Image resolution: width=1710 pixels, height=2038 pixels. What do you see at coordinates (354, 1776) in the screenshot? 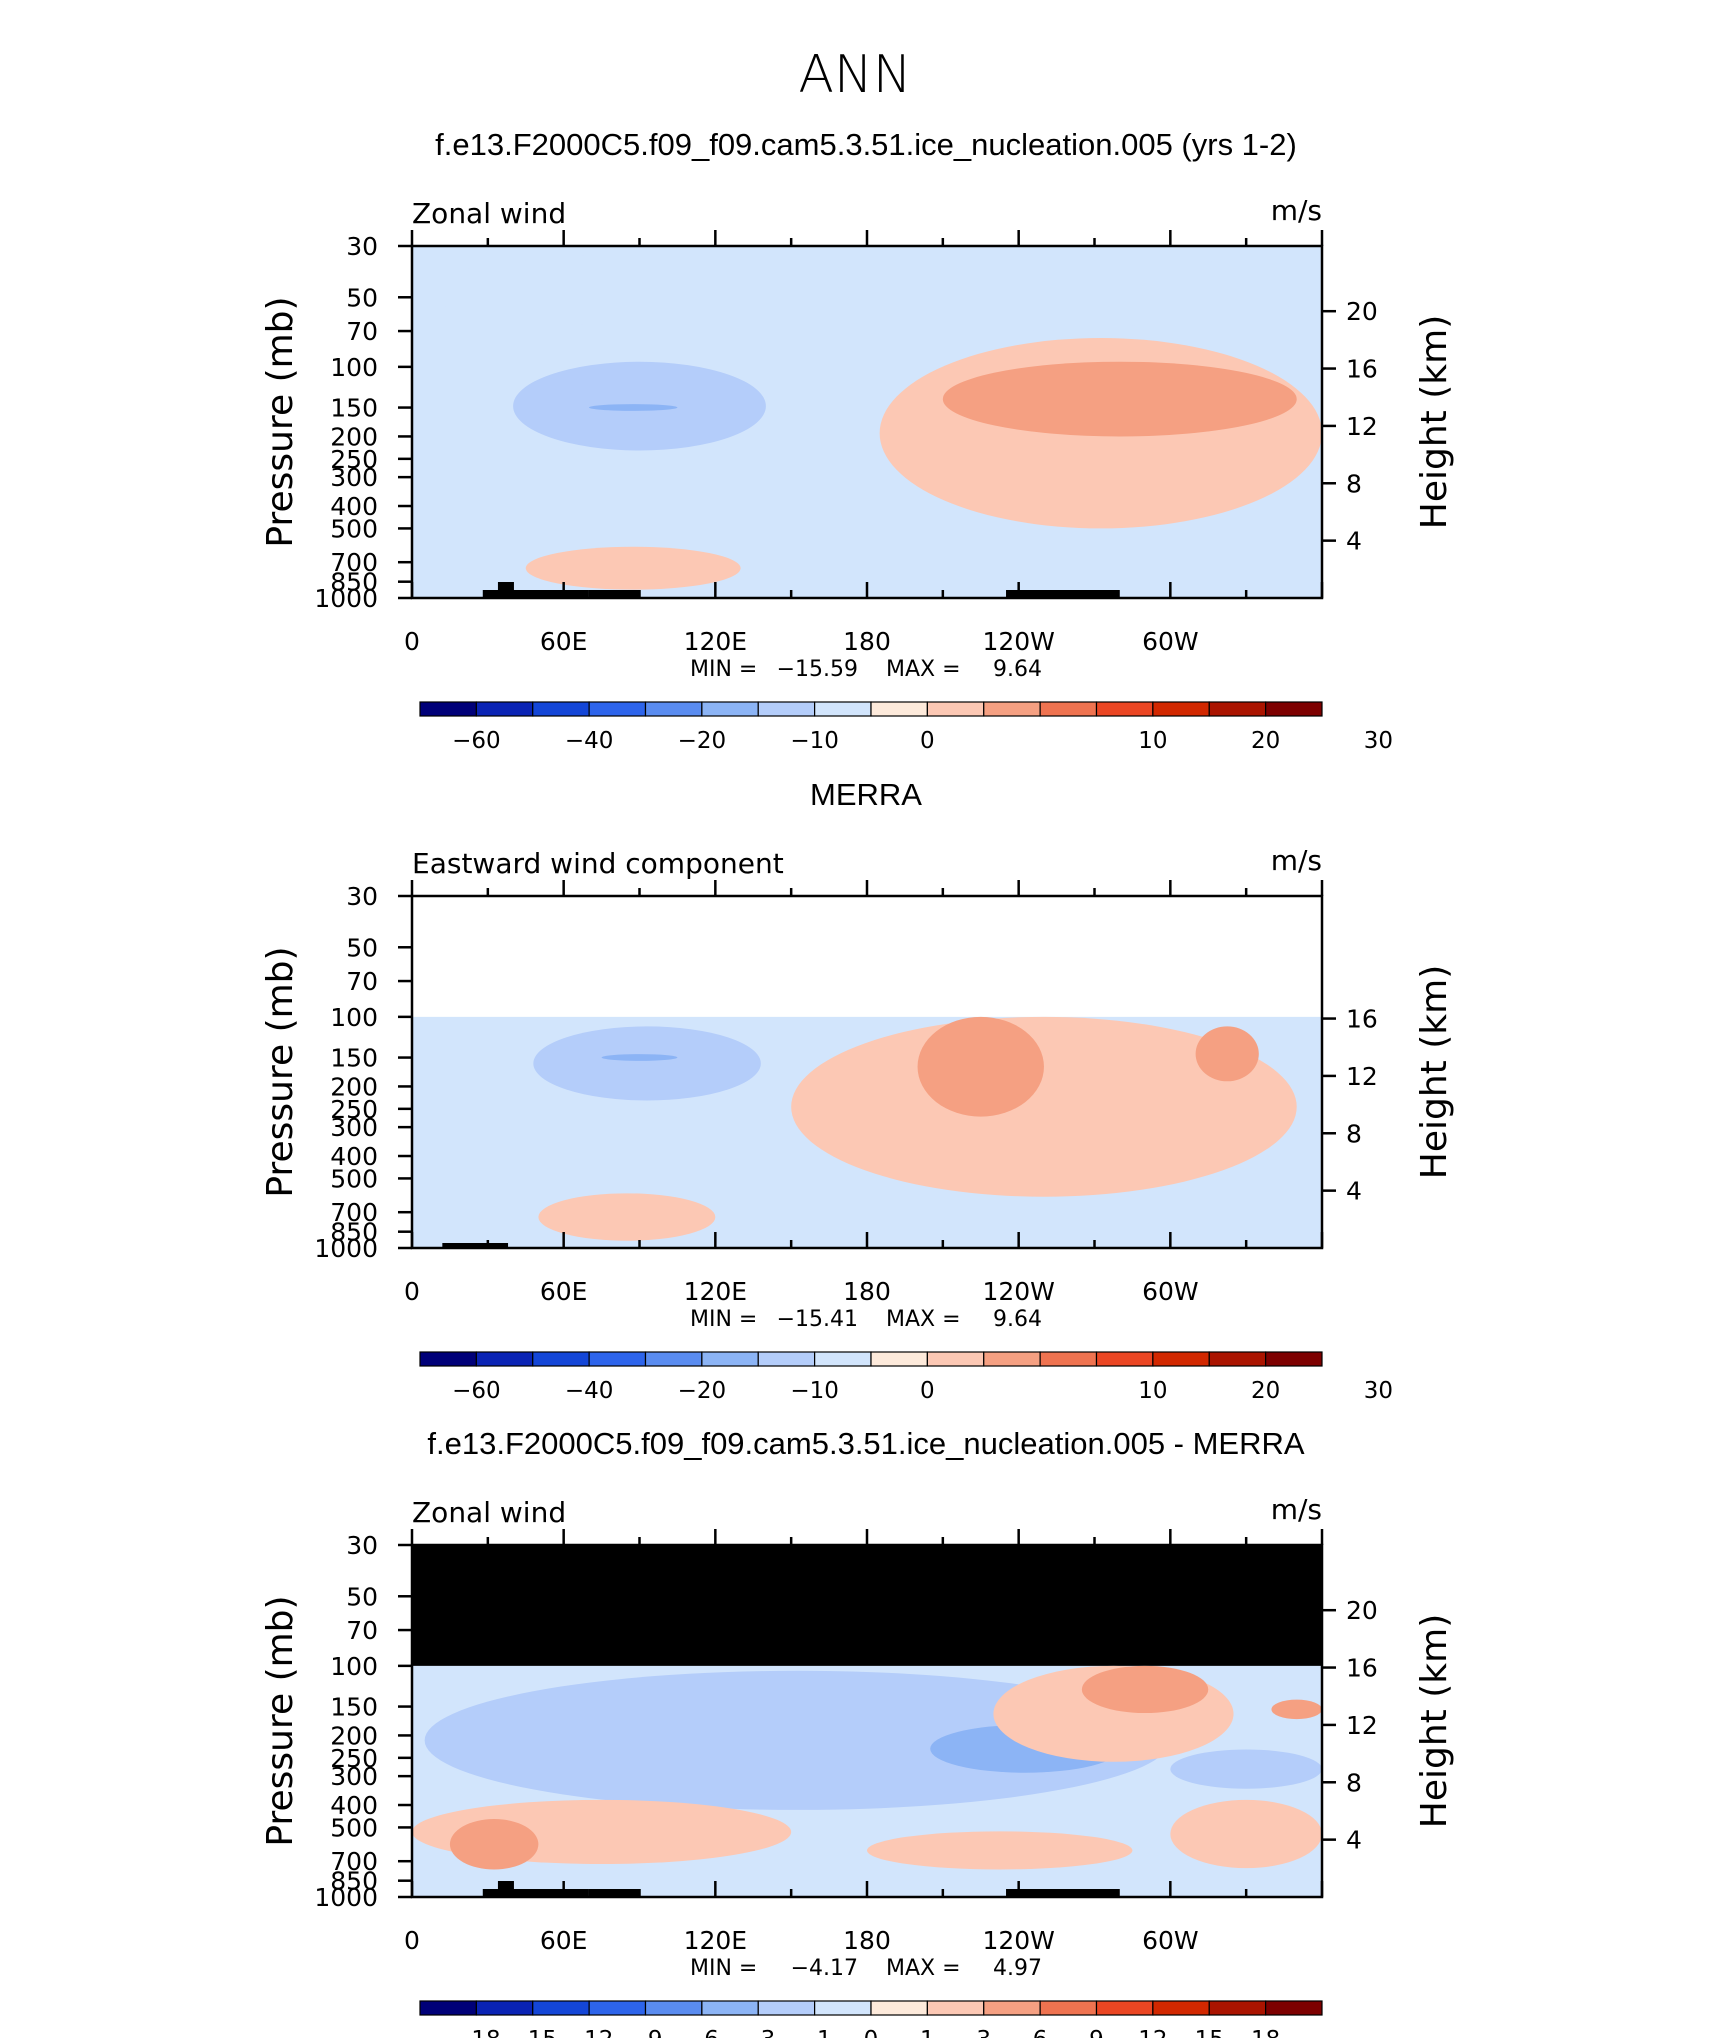
I see `y-tick-label: 300` at bounding box center [354, 1776].